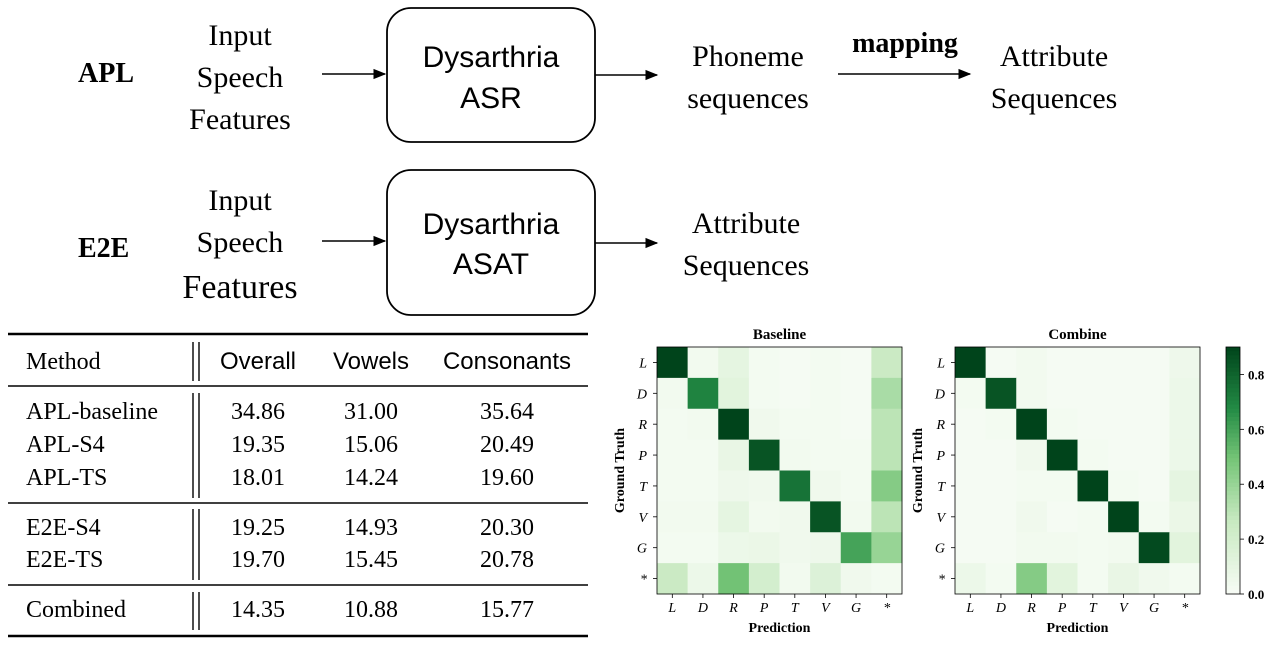 The width and height of the screenshot is (1277, 650). What do you see at coordinates (748, 77) in the screenshot?
I see `apl-output-text: Phoneme sequences` at bounding box center [748, 77].